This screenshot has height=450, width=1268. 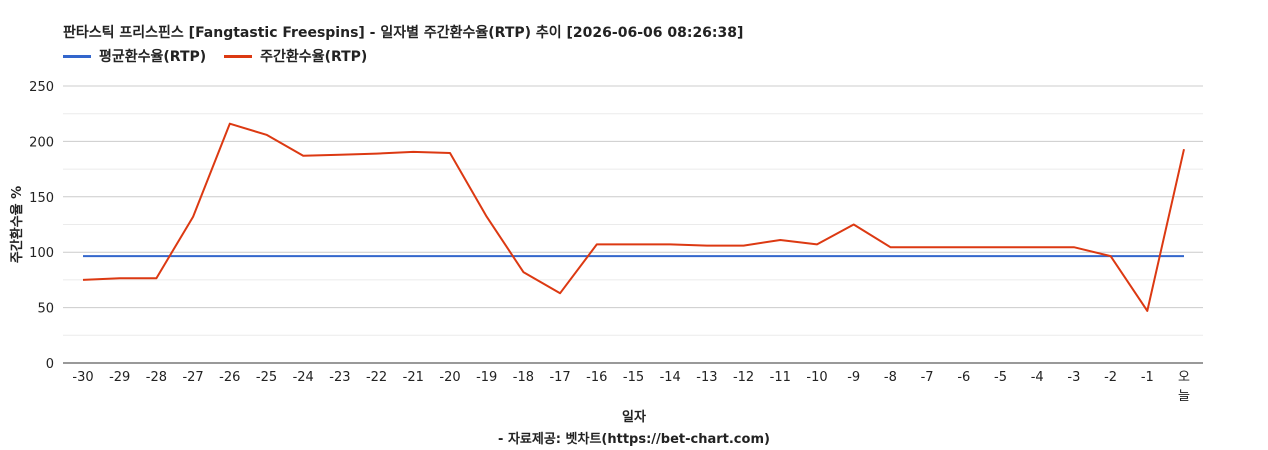 What do you see at coordinates (706, 377) in the screenshot?
I see `x-tick-label: -13` at bounding box center [706, 377].